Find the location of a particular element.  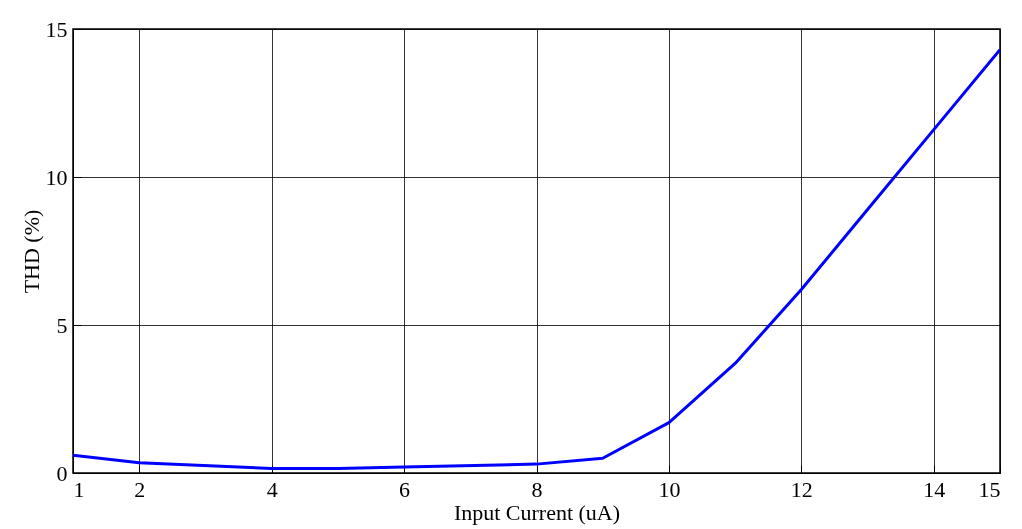

x-tick-label: 8 is located at coordinates (537, 489).